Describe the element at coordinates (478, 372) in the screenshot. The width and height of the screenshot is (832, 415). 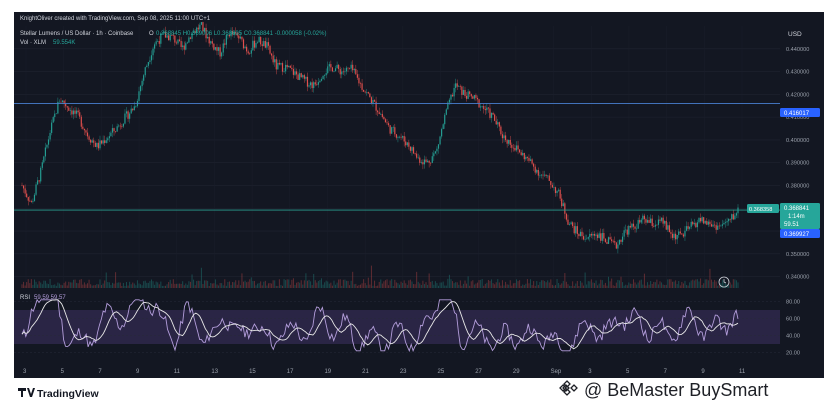
I see `time-tick-label: 27` at that location.